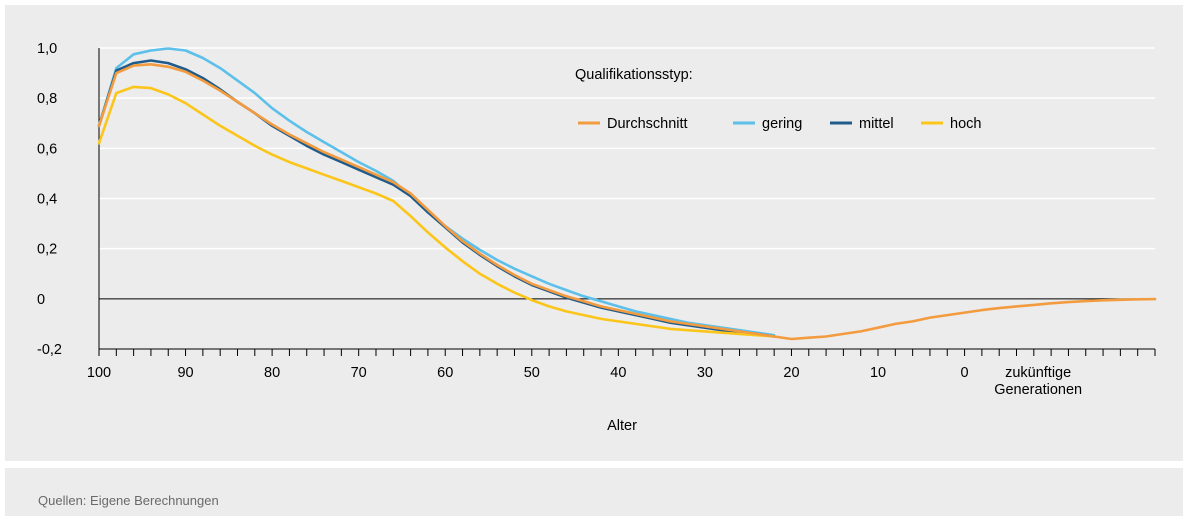  What do you see at coordinates (594, 492) in the screenshot?
I see `source-panel: Quellen: Eigene Berechnungen` at bounding box center [594, 492].